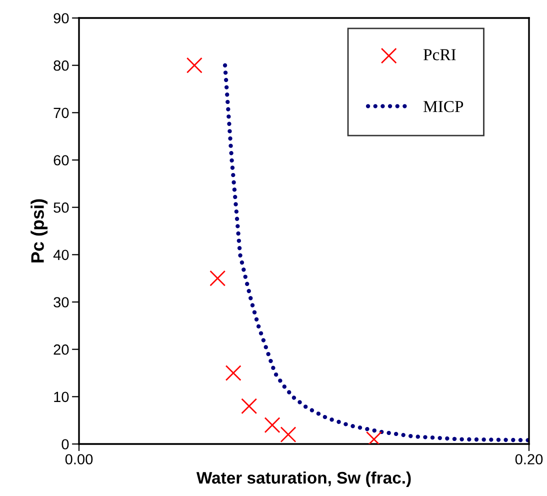 The width and height of the screenshot is (547, 496). I want to click on y-axis-title: Pc (psi), so click(39, 230).